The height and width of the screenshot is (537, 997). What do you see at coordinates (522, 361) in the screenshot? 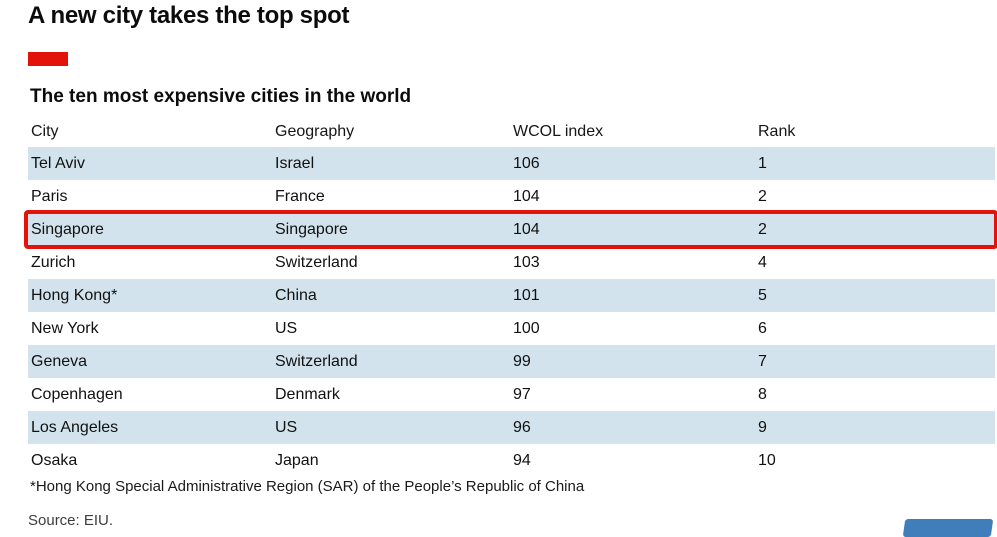
I see `wcol-cell: 99` at bounding box center [522, 361].